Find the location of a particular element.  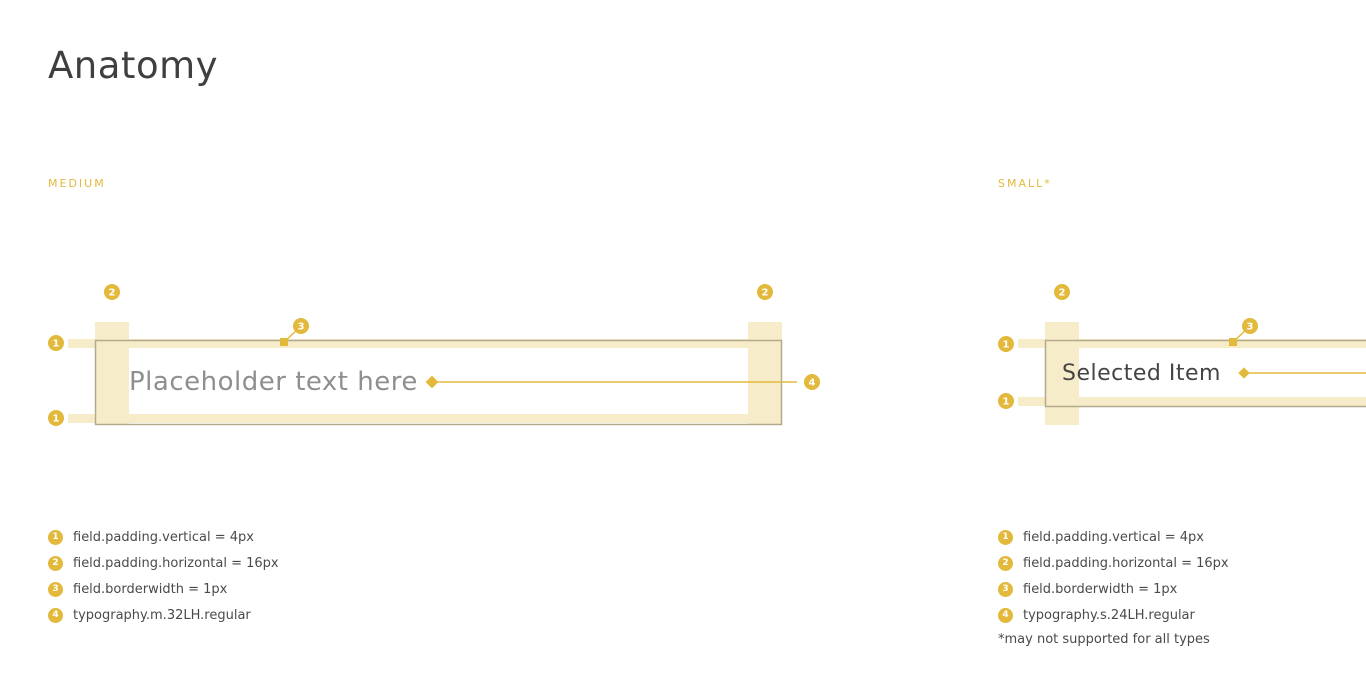

medium-field-placeholder: Placeholder text here is located at coordinates (273, 382).